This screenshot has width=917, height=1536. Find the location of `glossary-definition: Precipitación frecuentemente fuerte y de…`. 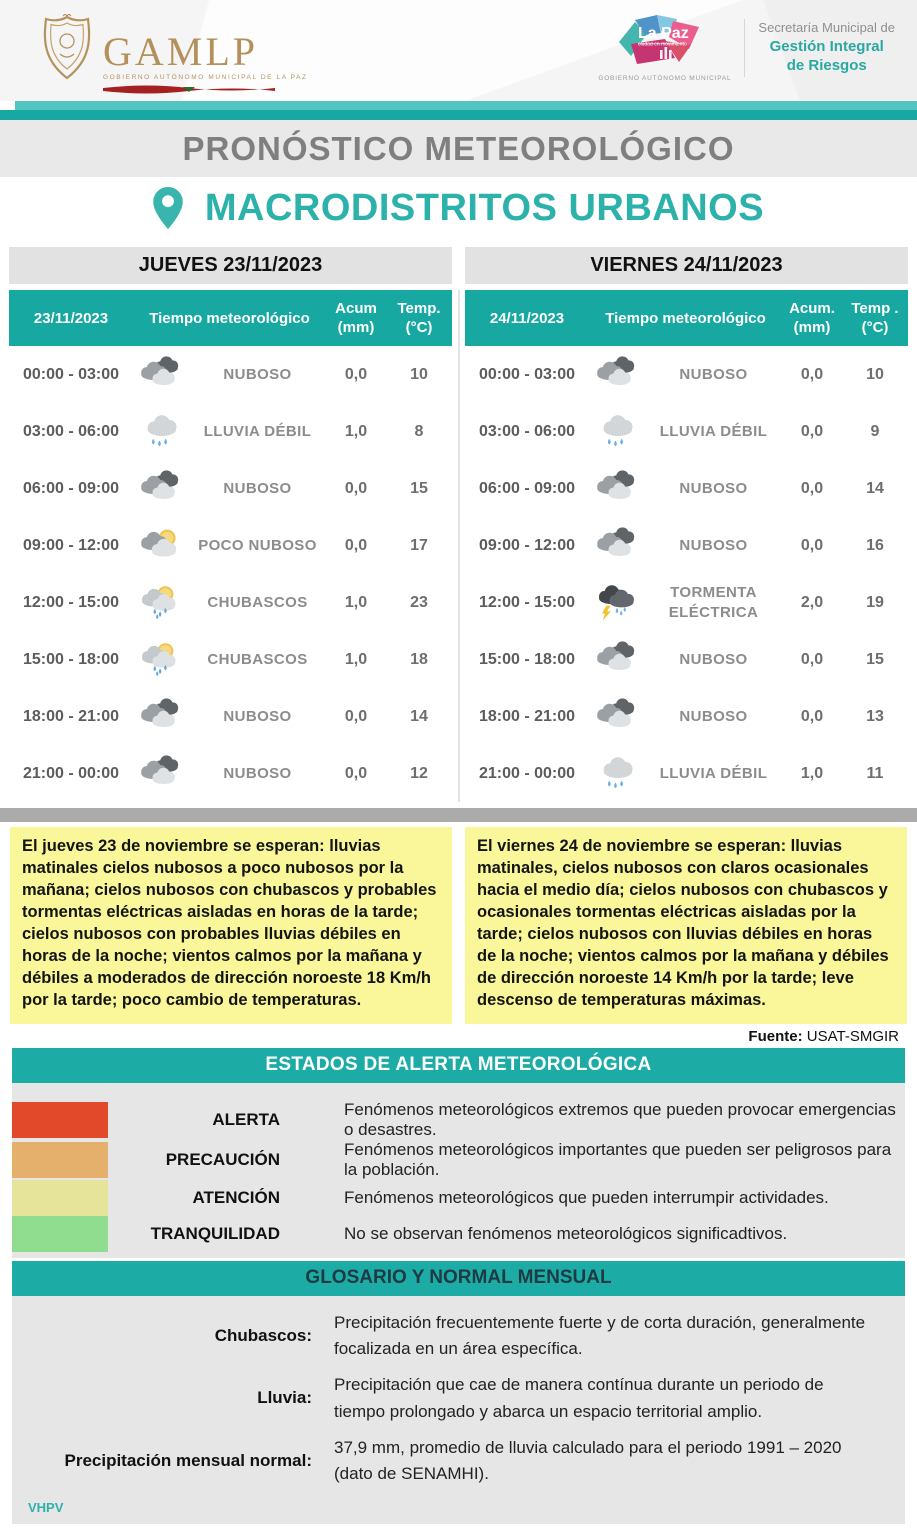

glossary-definition: Precipitación frecuentemente fuerte y de… is located at coordinates (600, 1335).